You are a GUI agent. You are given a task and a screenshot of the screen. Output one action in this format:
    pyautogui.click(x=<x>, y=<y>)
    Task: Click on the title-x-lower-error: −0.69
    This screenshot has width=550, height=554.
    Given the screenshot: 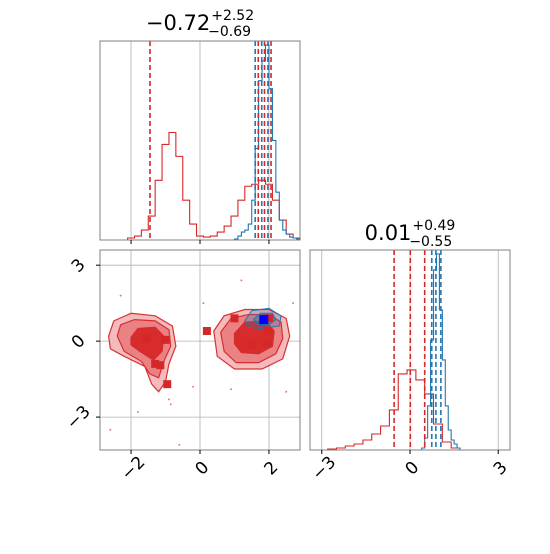 What is the action you would take?
    pyautogui.click(x=229, y=32)
    